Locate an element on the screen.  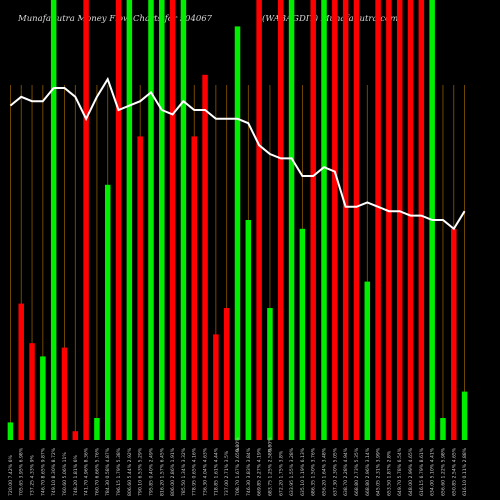
x-tick-label: 668.80 2.96% 3.14% is located at coordinates (368, 471).